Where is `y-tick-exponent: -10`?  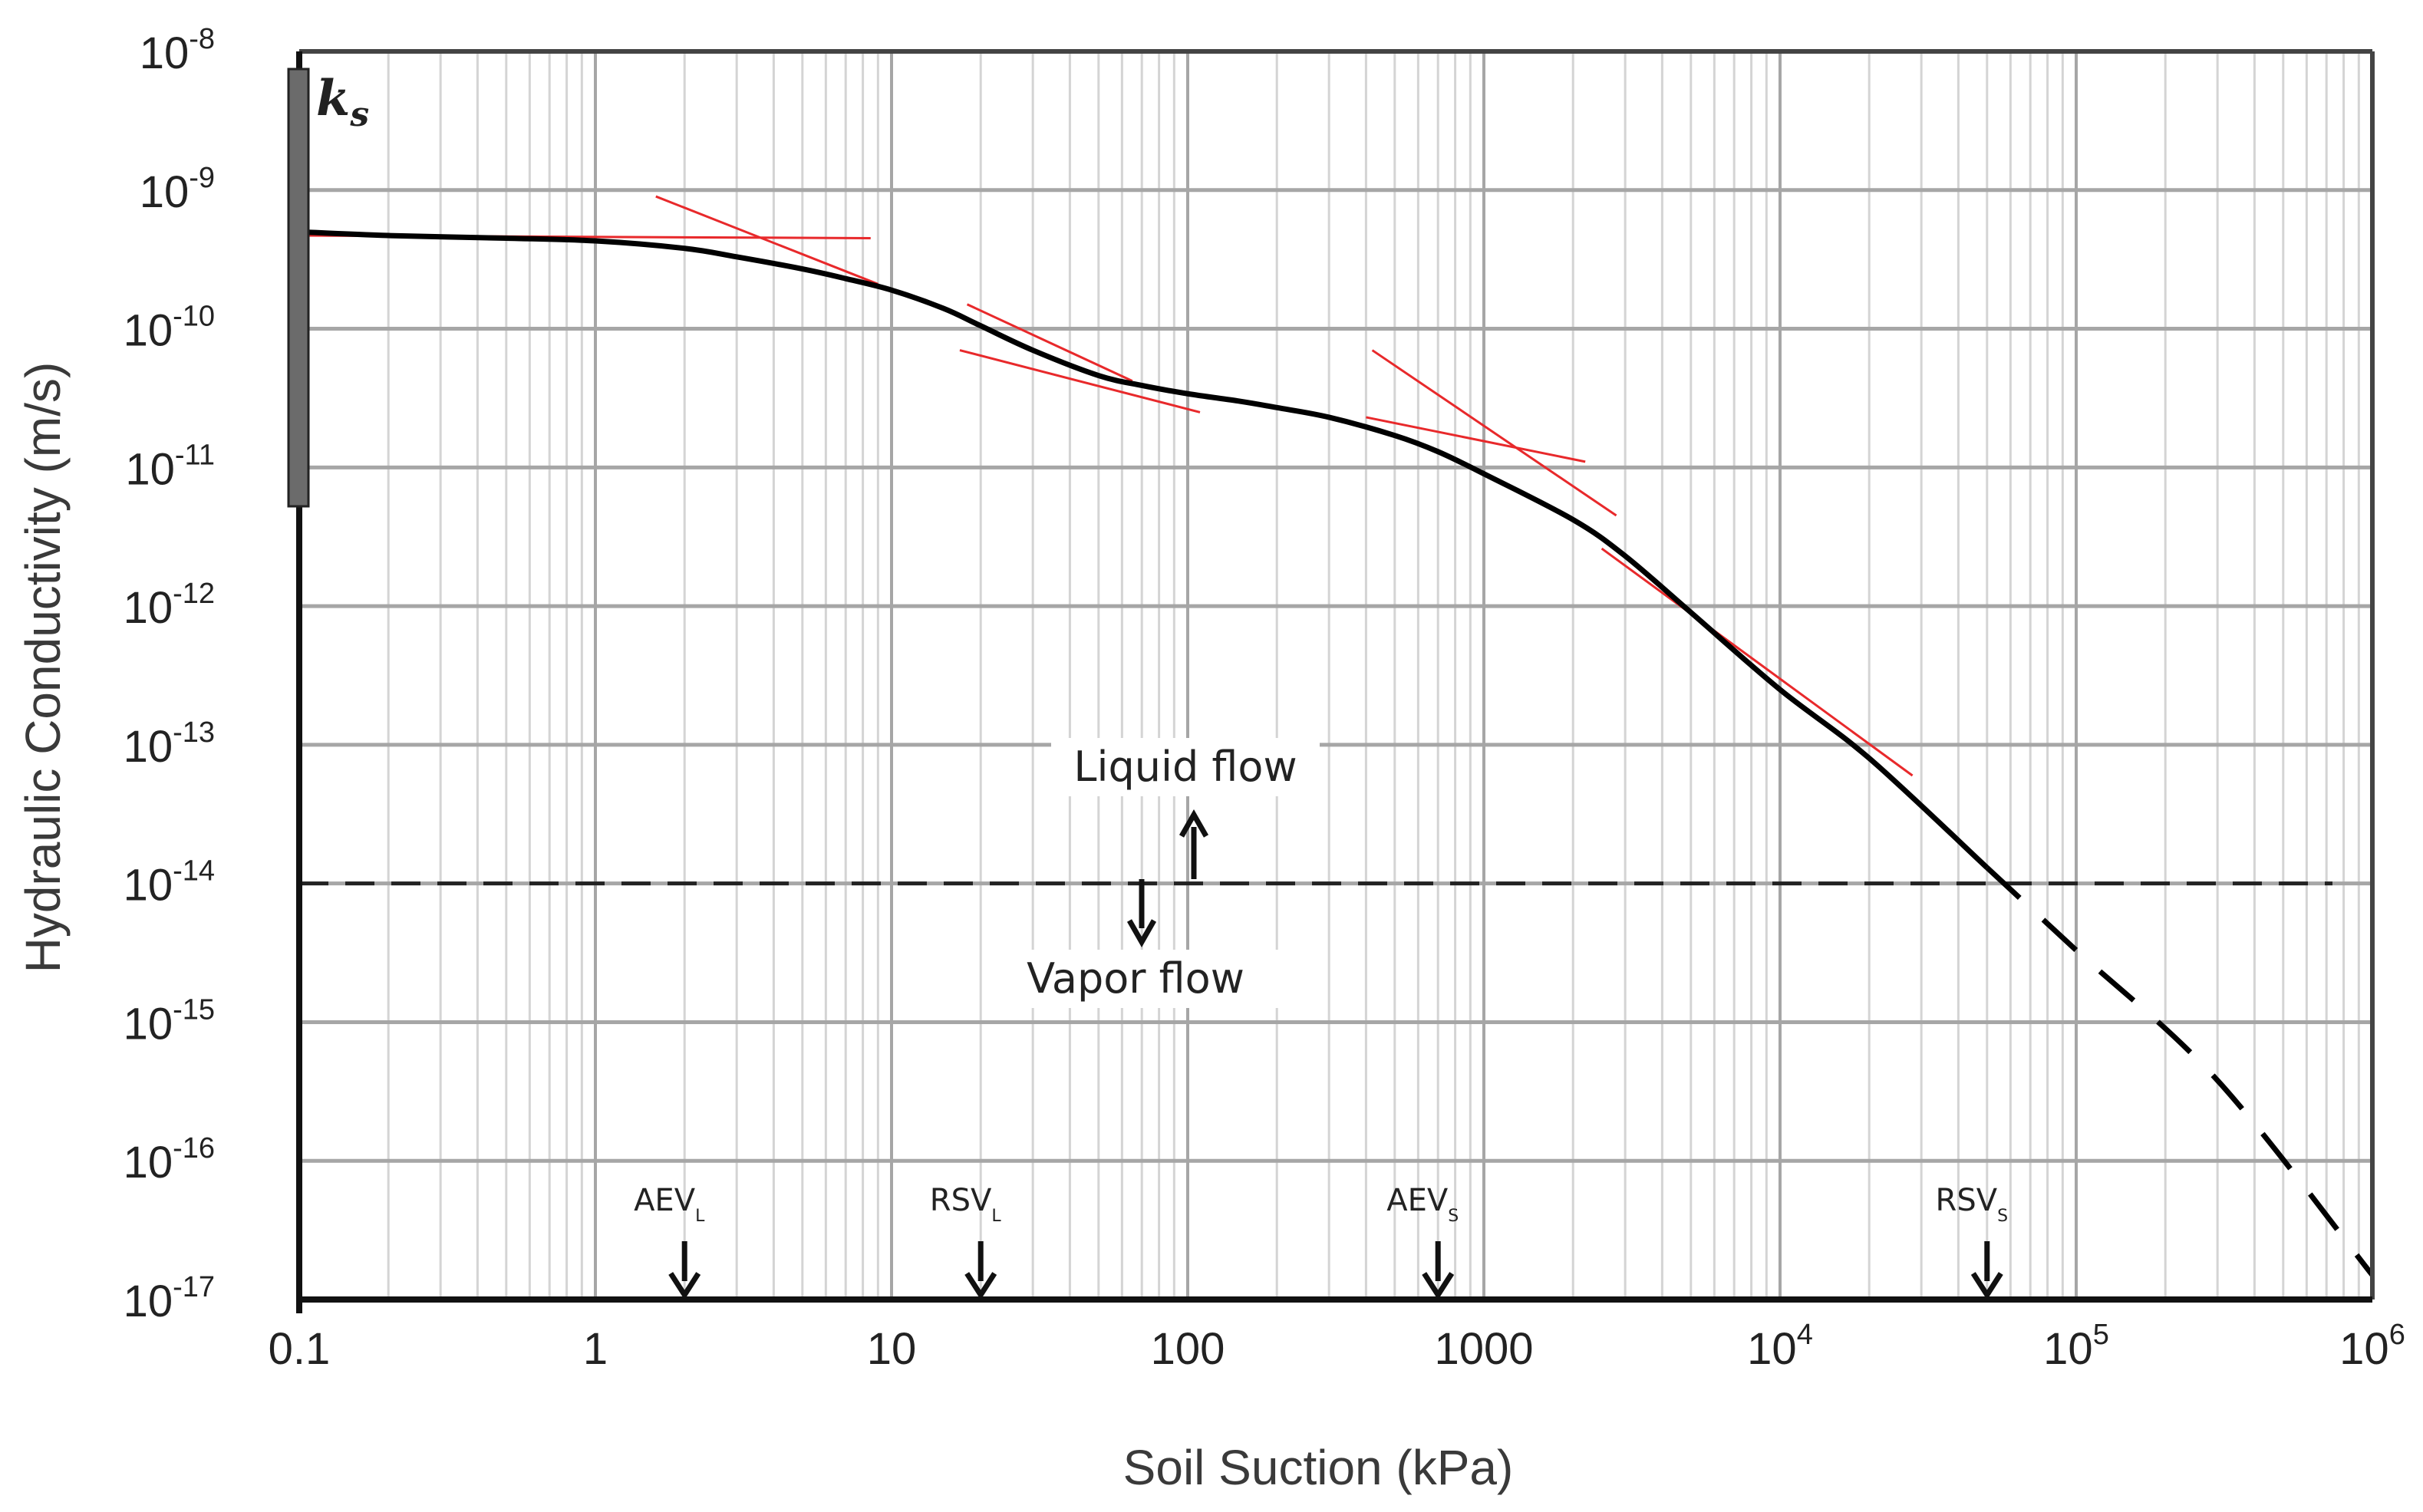 y-tick-exponent: -10 is located at coordinates (194, 317).